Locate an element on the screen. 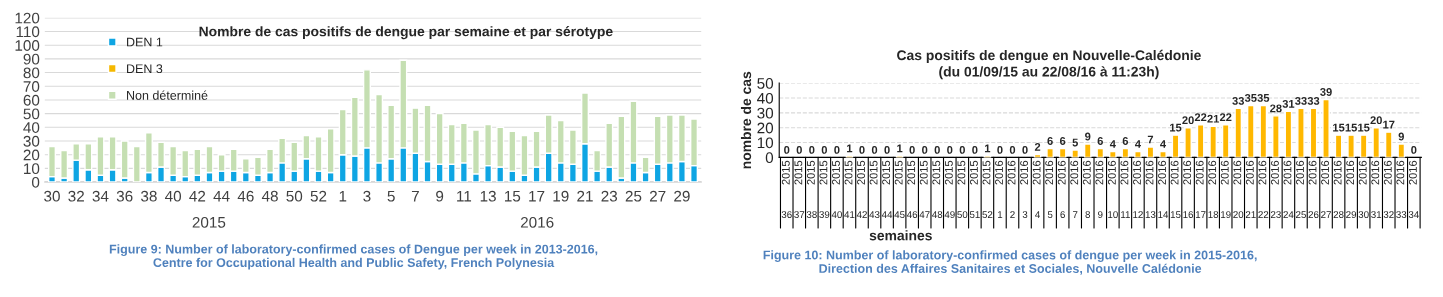  x-tick-label: 48 is located at coordinates (269, 196).